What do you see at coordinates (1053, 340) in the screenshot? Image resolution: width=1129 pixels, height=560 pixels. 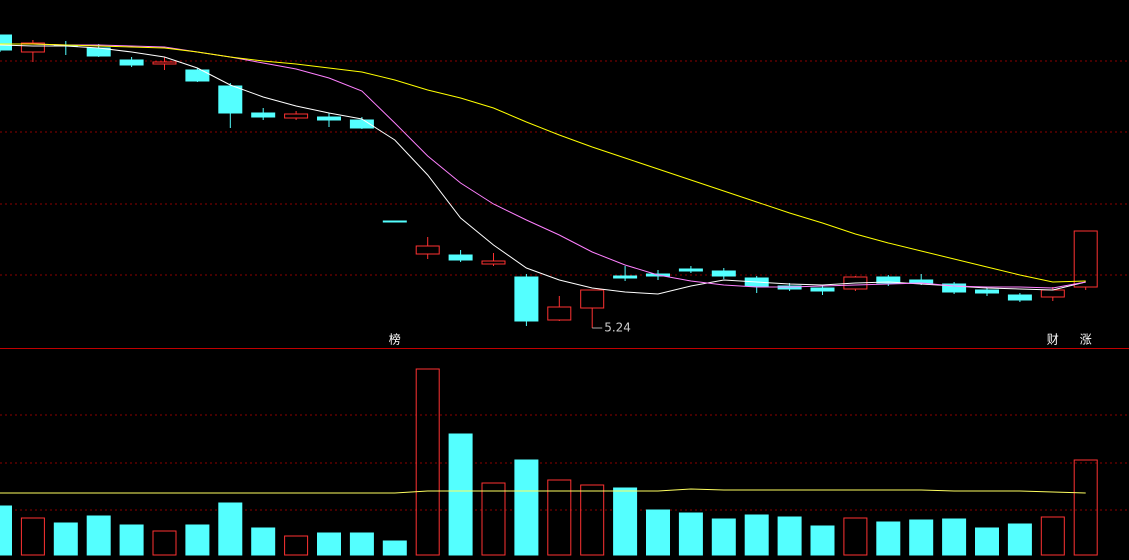 I see `marker-label: 财` at bounding box center [1053, 340].